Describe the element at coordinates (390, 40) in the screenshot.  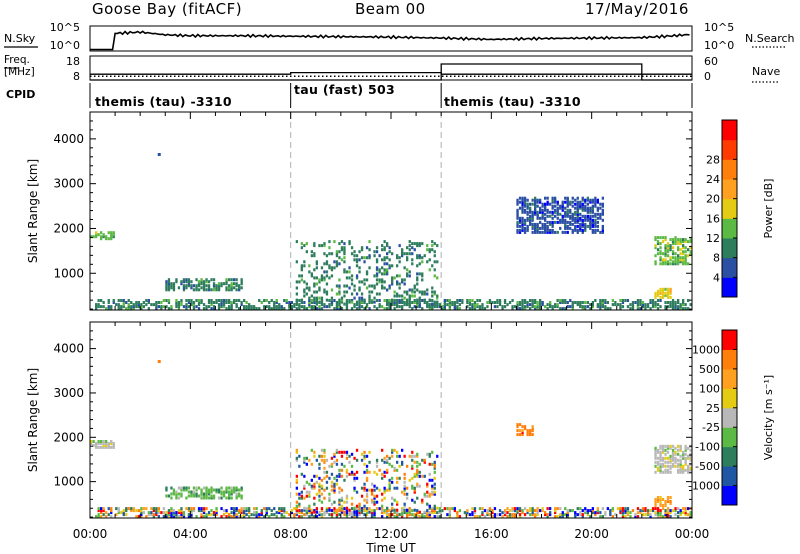
I see `nsky-series-line` at that location.